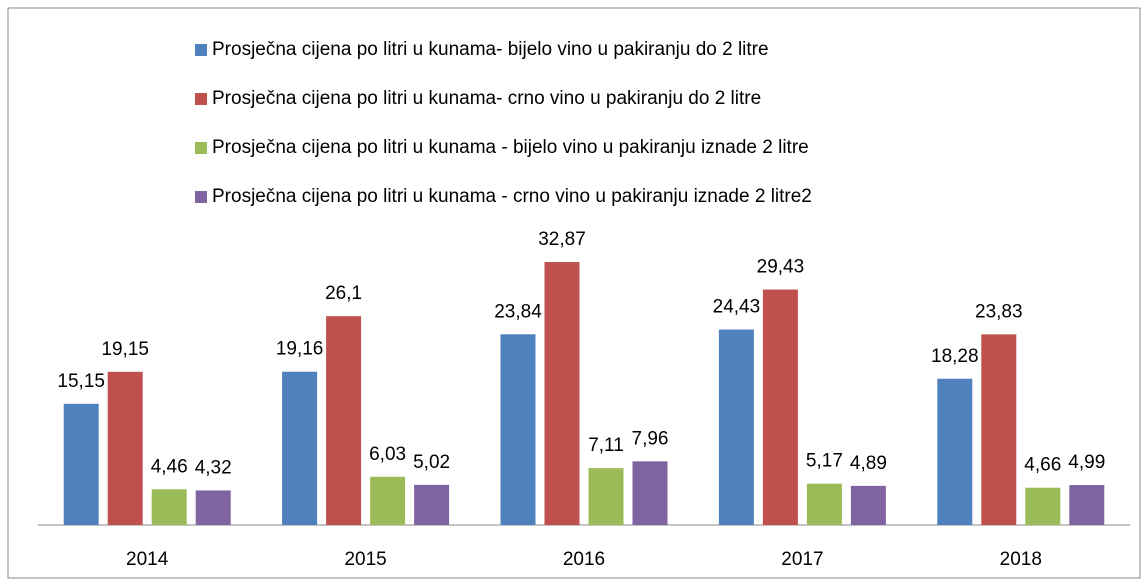 Image resolution: width=1147 pixels, height=585 pixels. What do you see at coordinates (300, 349) in the screenshot?
I see `data-label: 19,16` at bounding box center [300, 349].